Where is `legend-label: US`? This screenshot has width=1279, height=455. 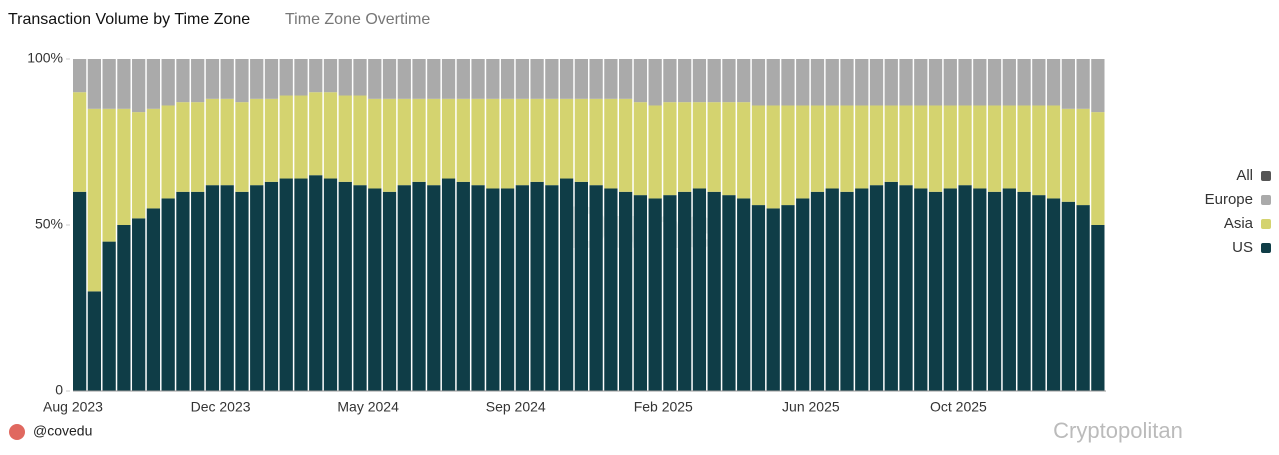 legend-label: US is located at coordinates (1242, 247).